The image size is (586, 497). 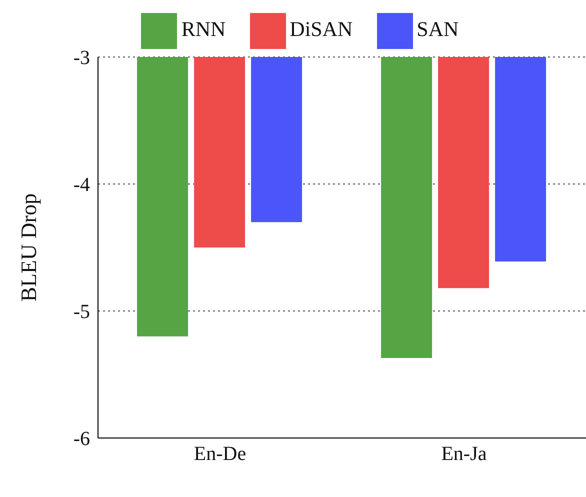 What do you see at coordinates (437, 28) in the screenshot?
I see `legend-label: SAN` at bounding box center [437, 28].